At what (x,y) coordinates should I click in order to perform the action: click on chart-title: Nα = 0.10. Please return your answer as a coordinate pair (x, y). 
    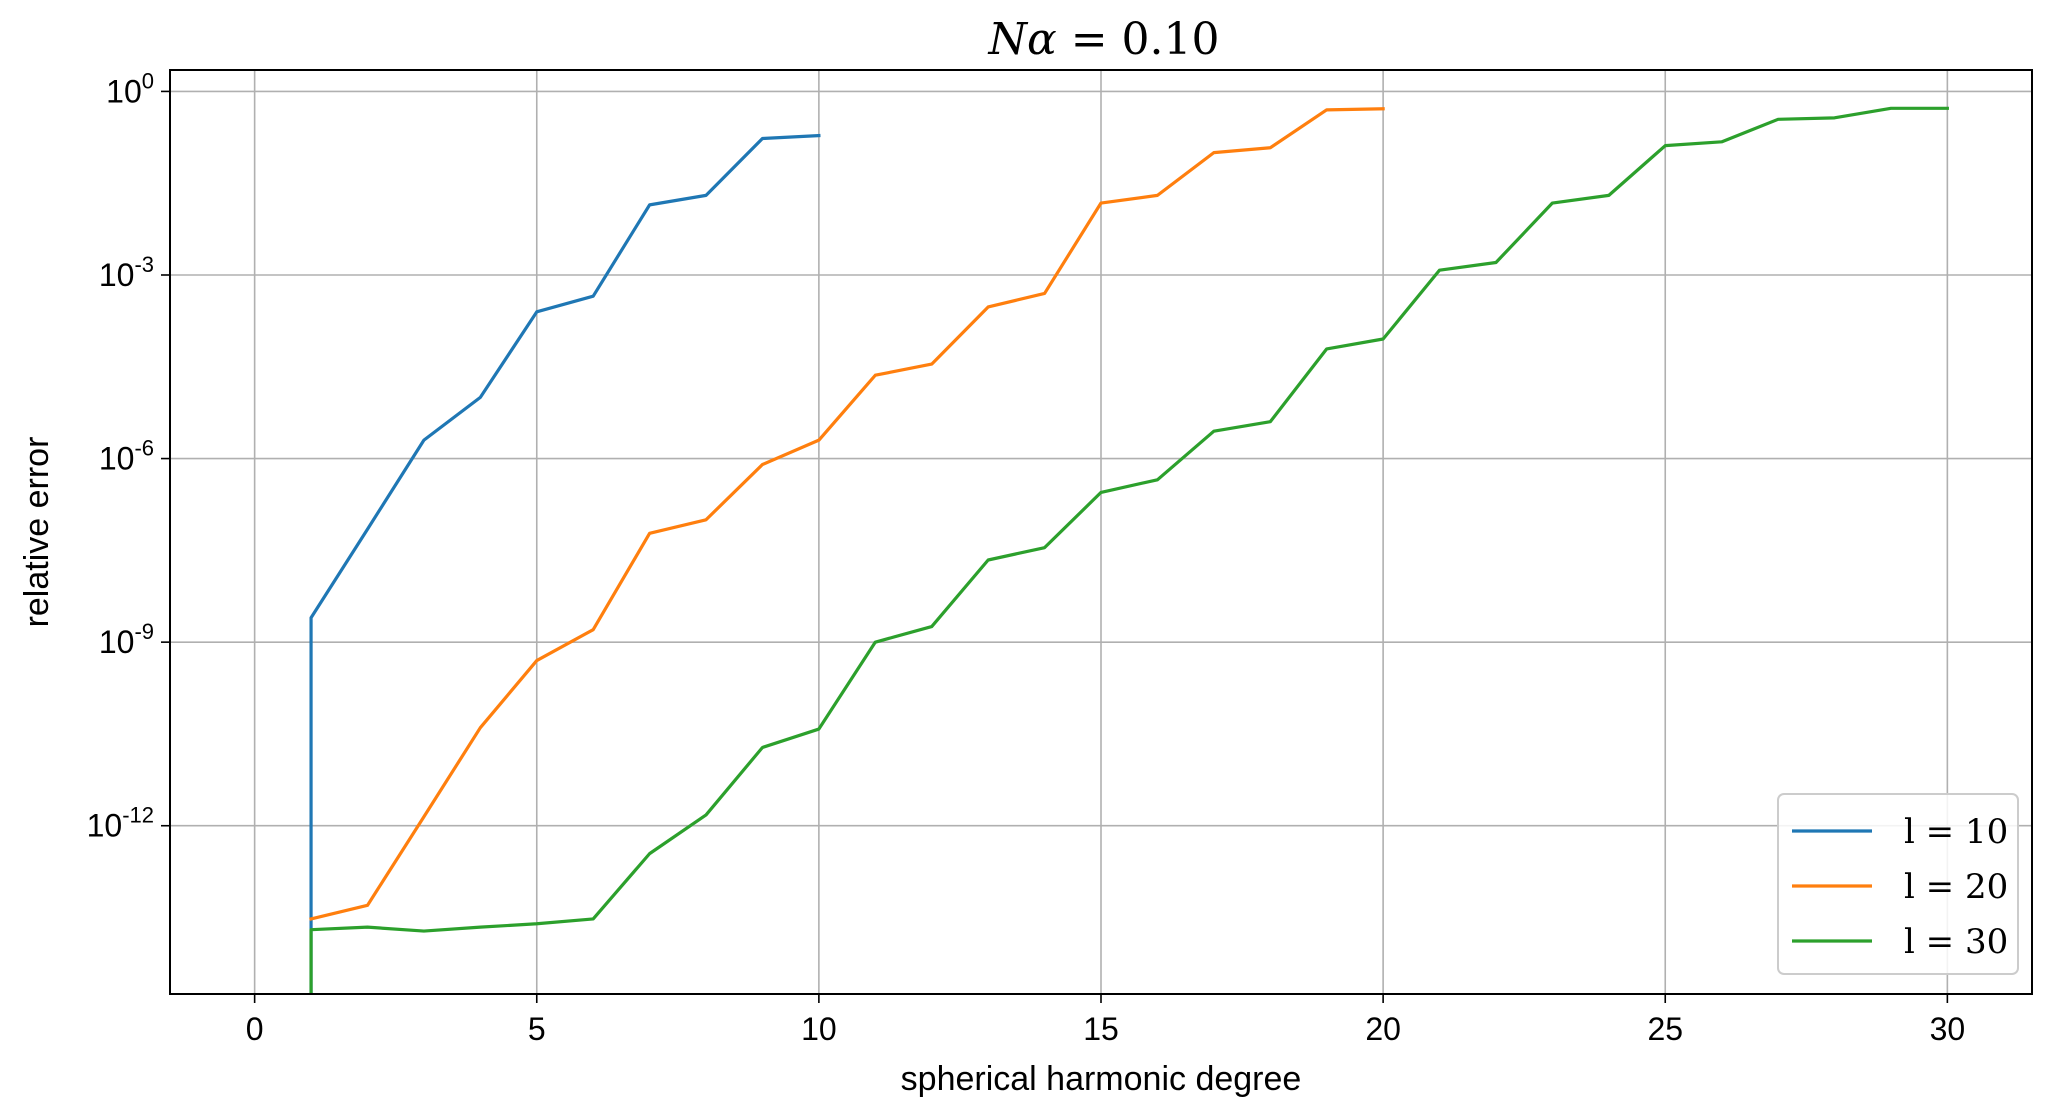
    Looking at the image, I should click on (1103, 39).